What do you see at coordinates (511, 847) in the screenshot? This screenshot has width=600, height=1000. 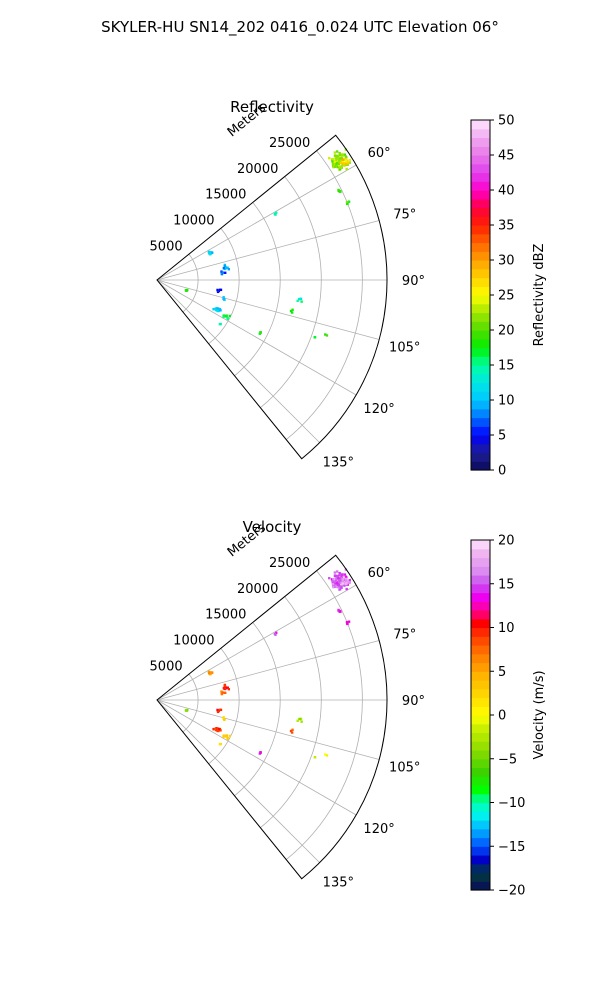 I see `colorbar-tick-label: −15` at bounding box center [511, 847].